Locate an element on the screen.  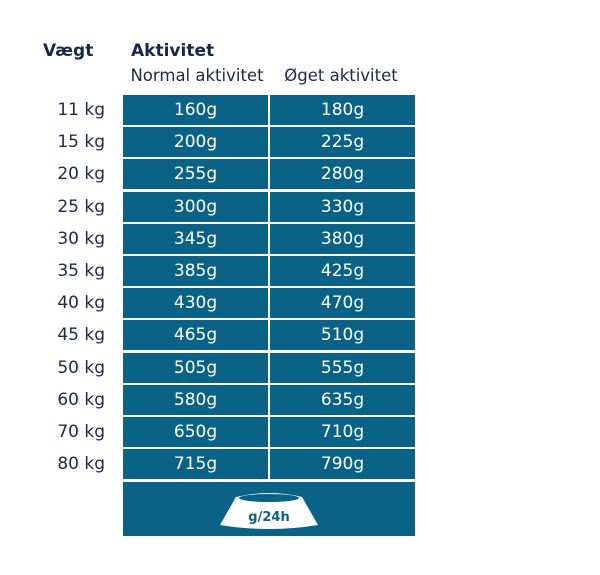
table-row: 35 kg 385g 425g is located at coordinates (236, 270).